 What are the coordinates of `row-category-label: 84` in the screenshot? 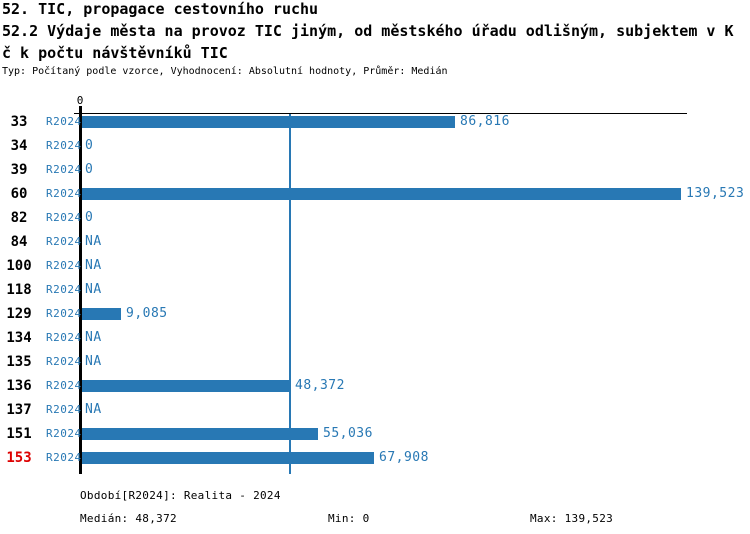 It's located at (19, 242).